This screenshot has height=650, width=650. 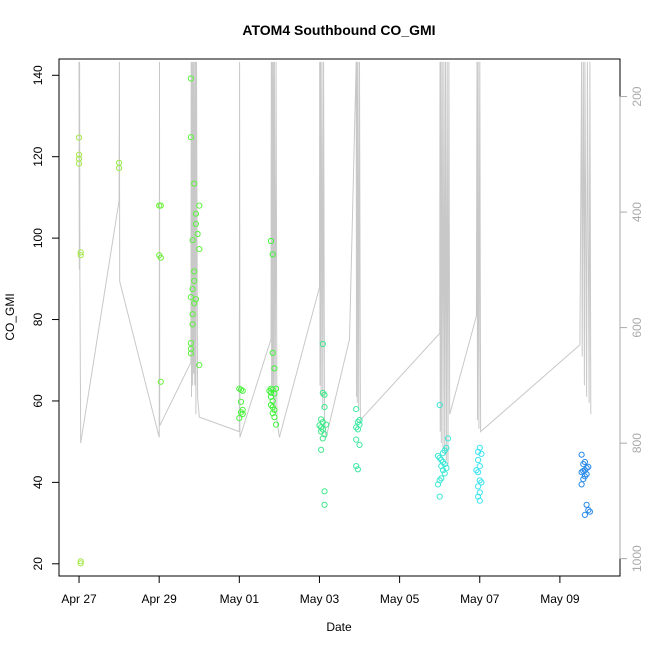 What do you see at coordinates (10, 316) in the screenshot?
I see `y-axis-label: CO_GMI` at bounding box center [10, 316].